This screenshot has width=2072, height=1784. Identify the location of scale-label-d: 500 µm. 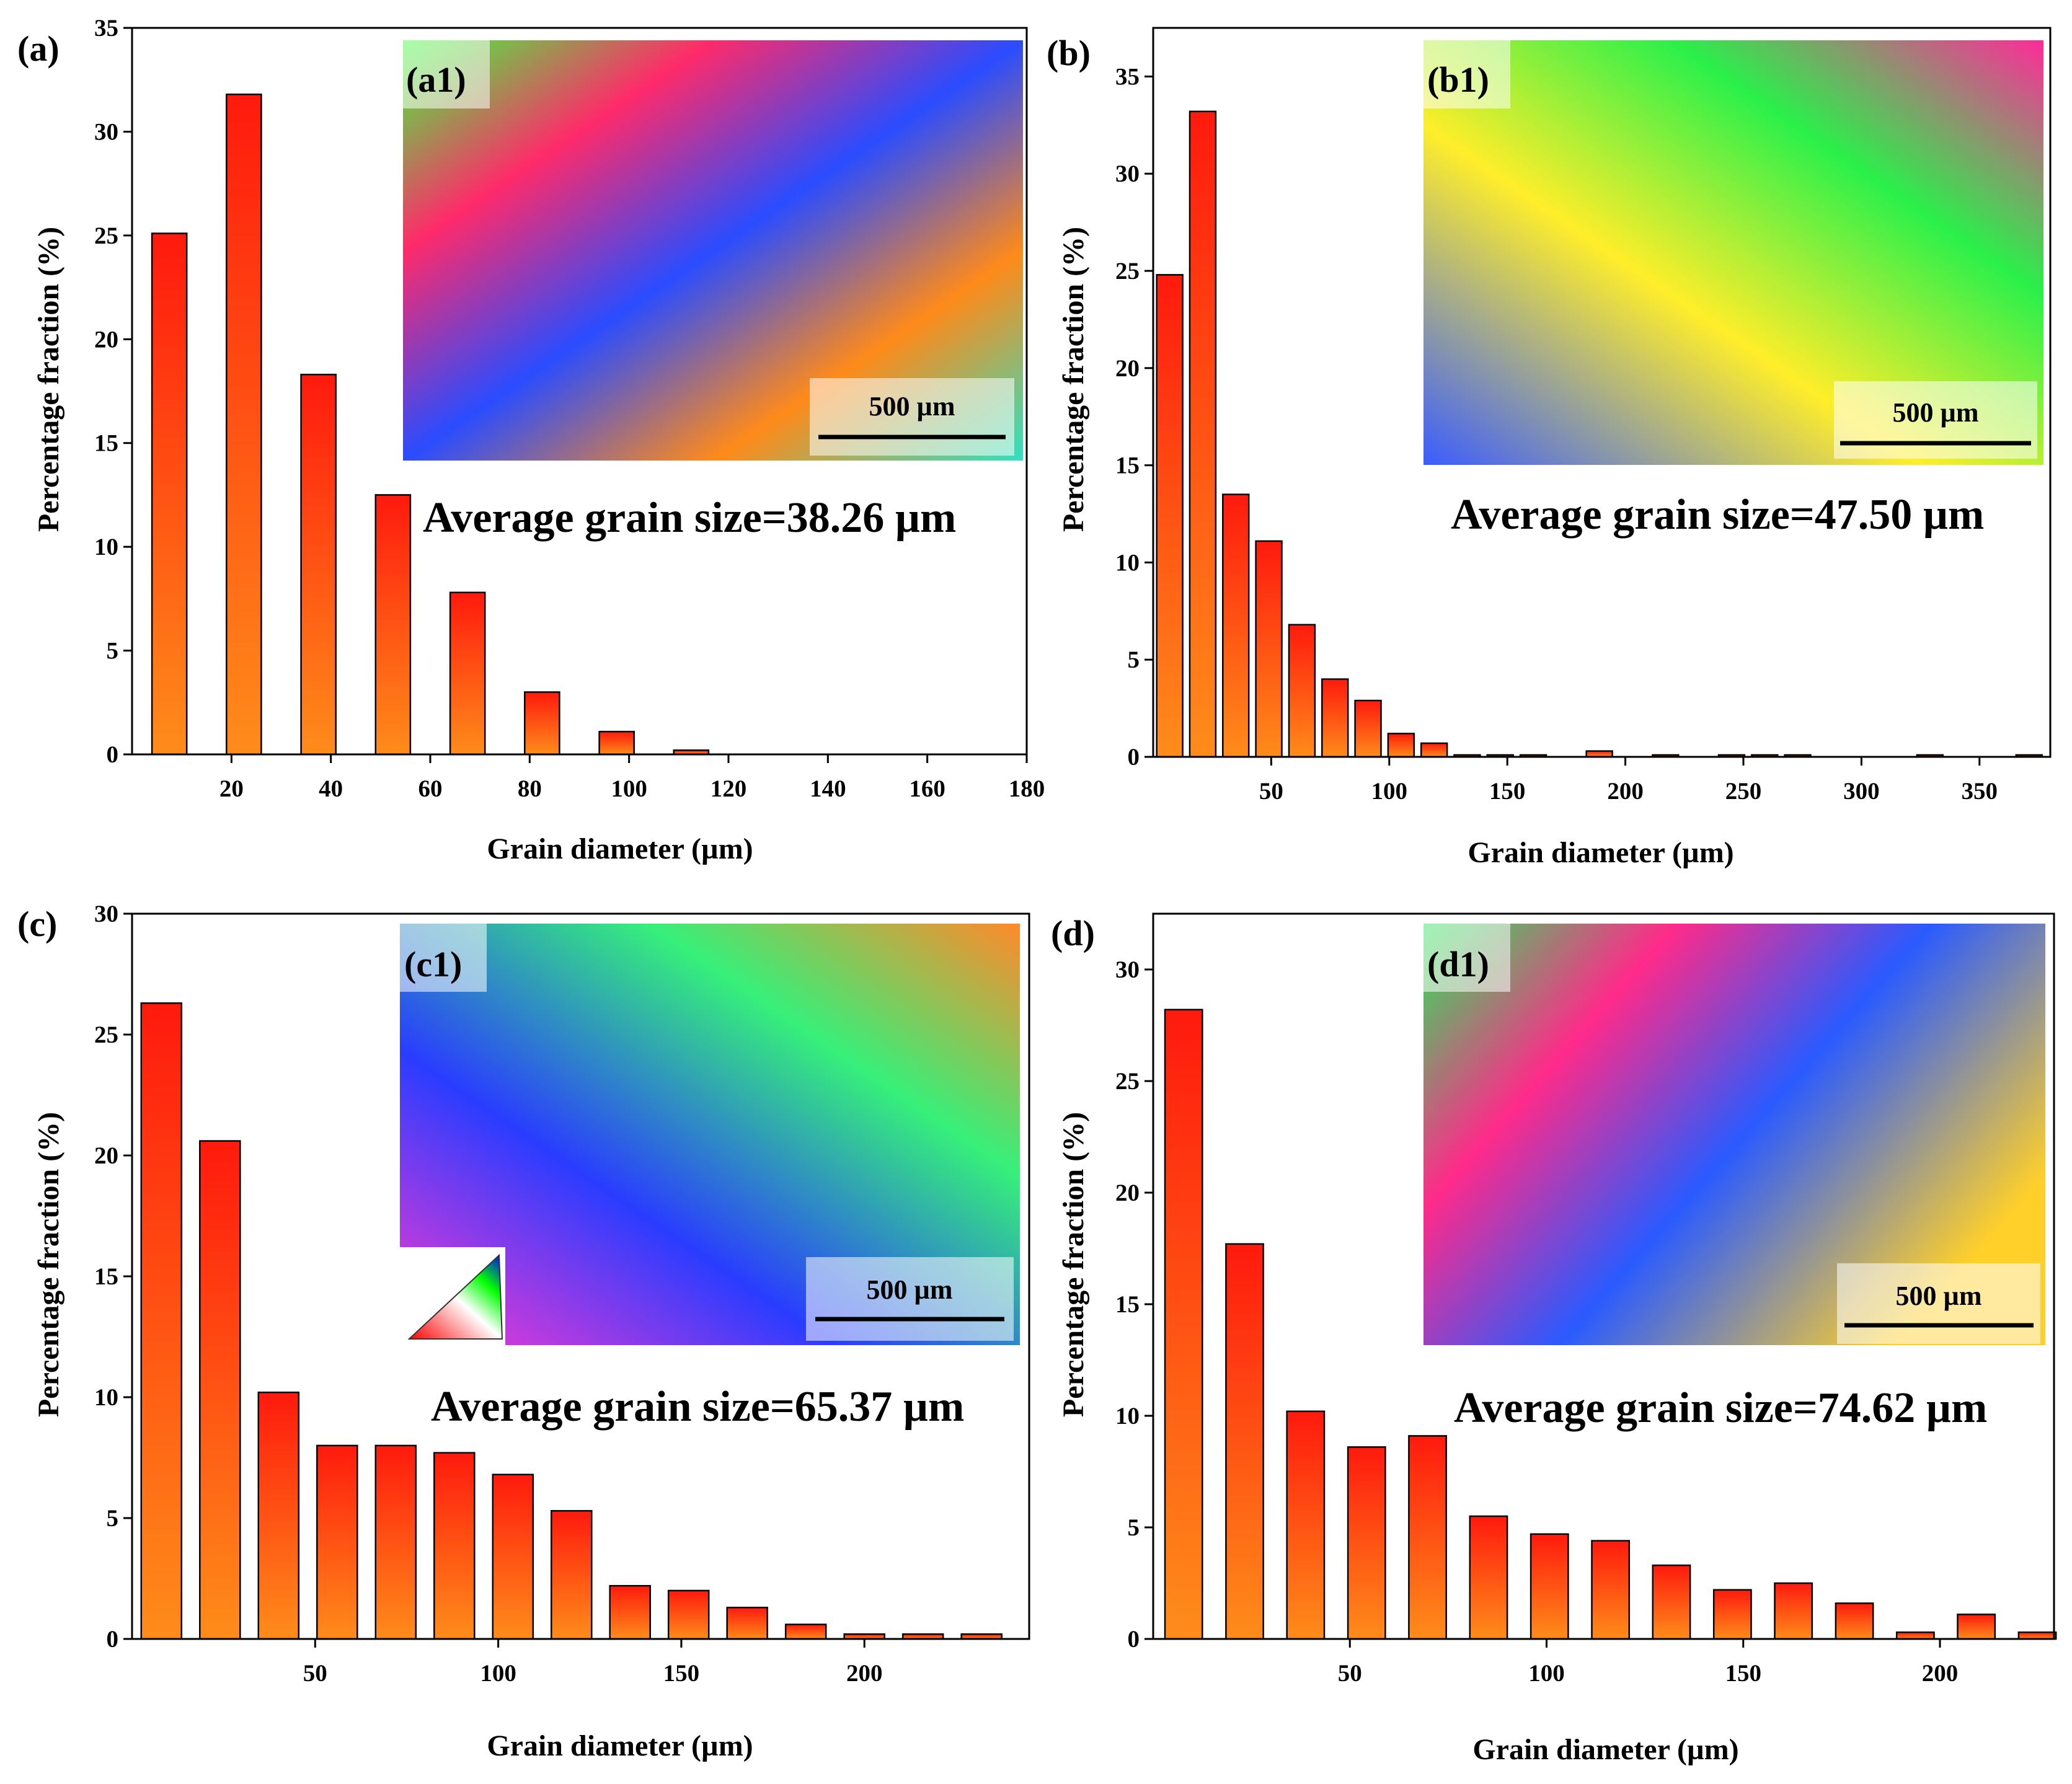
(1938, 1296).